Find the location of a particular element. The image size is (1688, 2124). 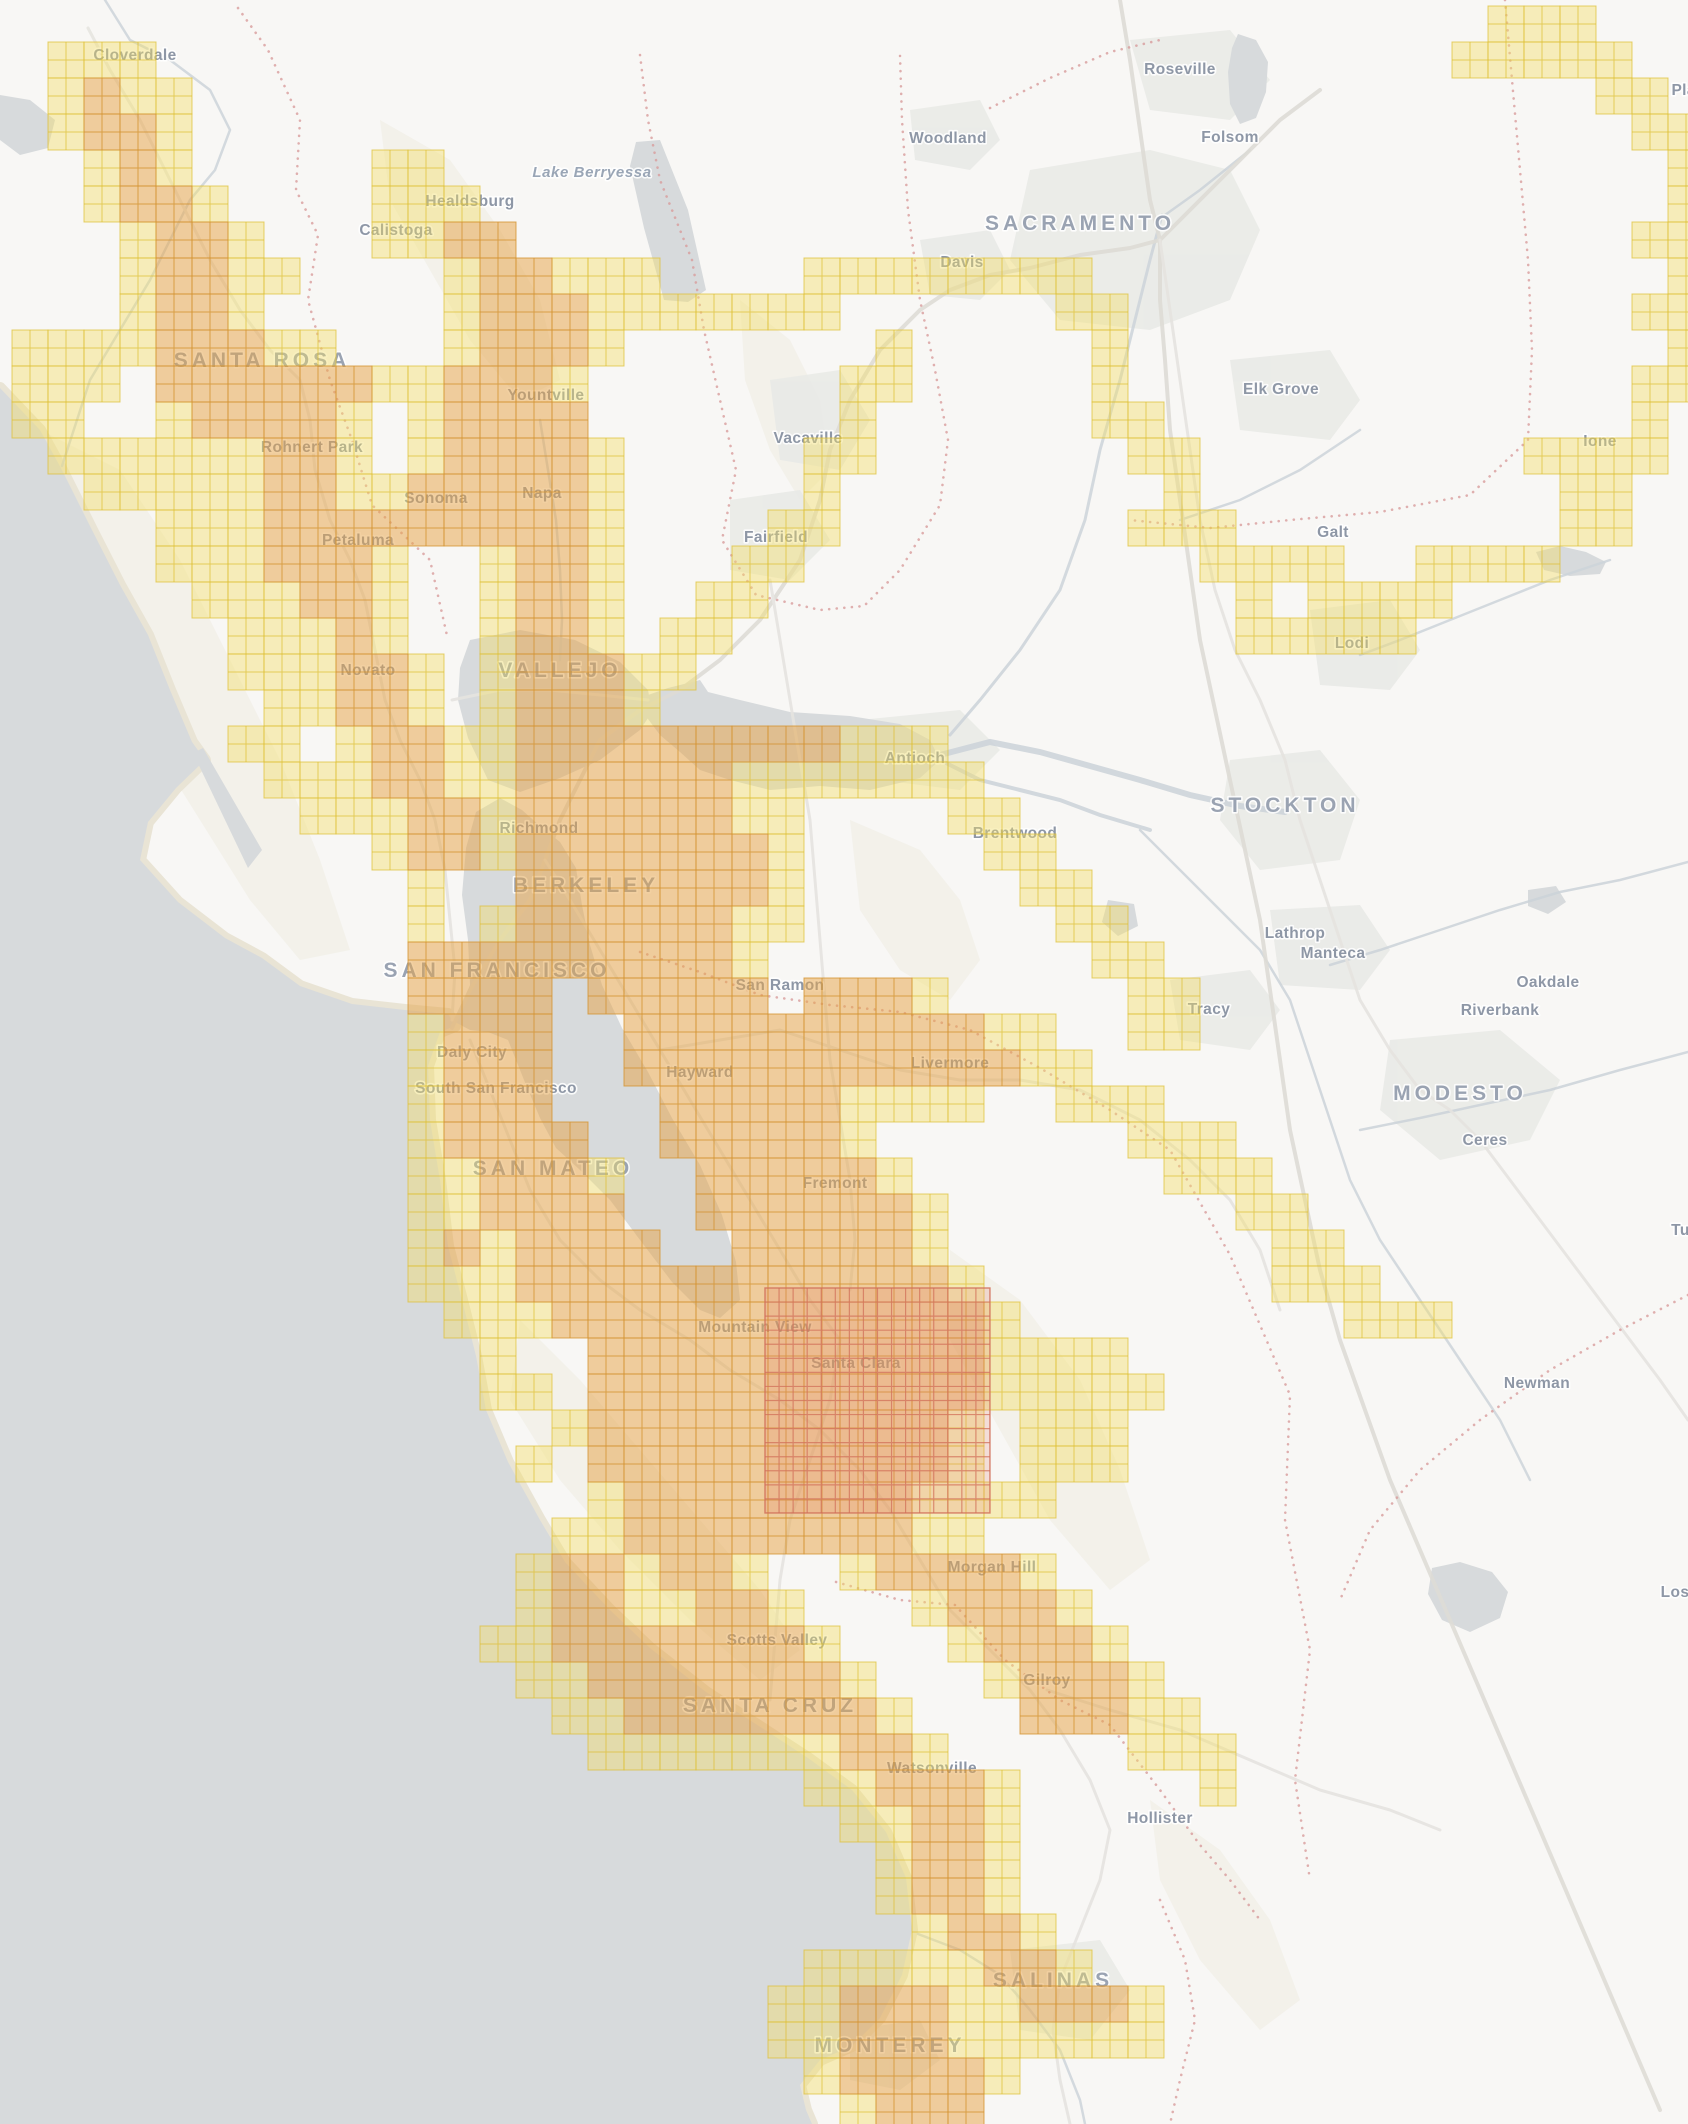

water-body-clifton-forebay is located at coordinates (1120, 918).